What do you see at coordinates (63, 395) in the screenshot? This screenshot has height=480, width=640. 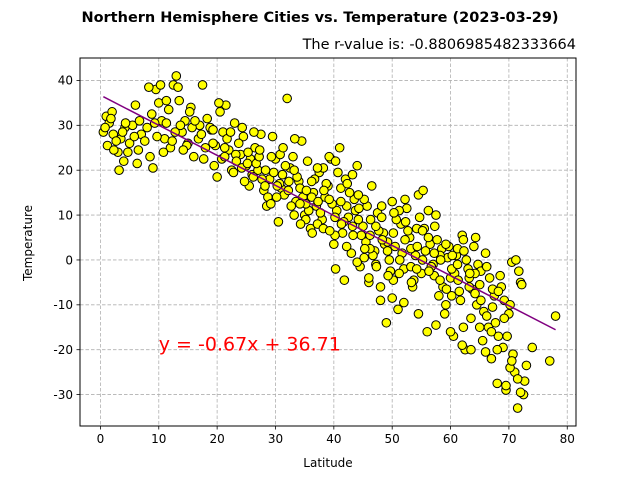 I see `y-tick-label: -30` at bounding box center [63, 395].